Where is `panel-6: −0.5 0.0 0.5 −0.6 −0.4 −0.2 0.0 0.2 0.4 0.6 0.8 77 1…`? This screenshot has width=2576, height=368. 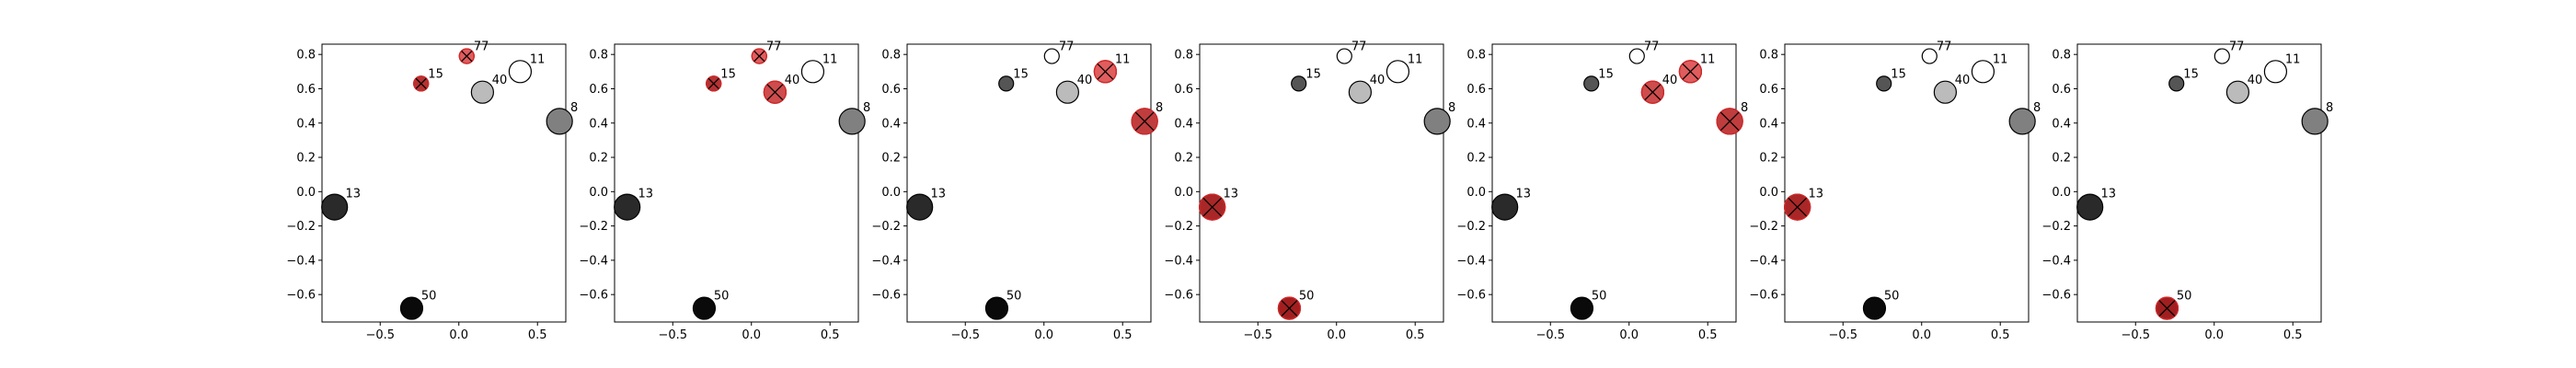
panel-6: −0.5 0.0 0.5 −0.6 −0.4 −0.2 0.0 0.2 0.4 0.6 0.8 77 1… is located at coordinates (1895, 191).